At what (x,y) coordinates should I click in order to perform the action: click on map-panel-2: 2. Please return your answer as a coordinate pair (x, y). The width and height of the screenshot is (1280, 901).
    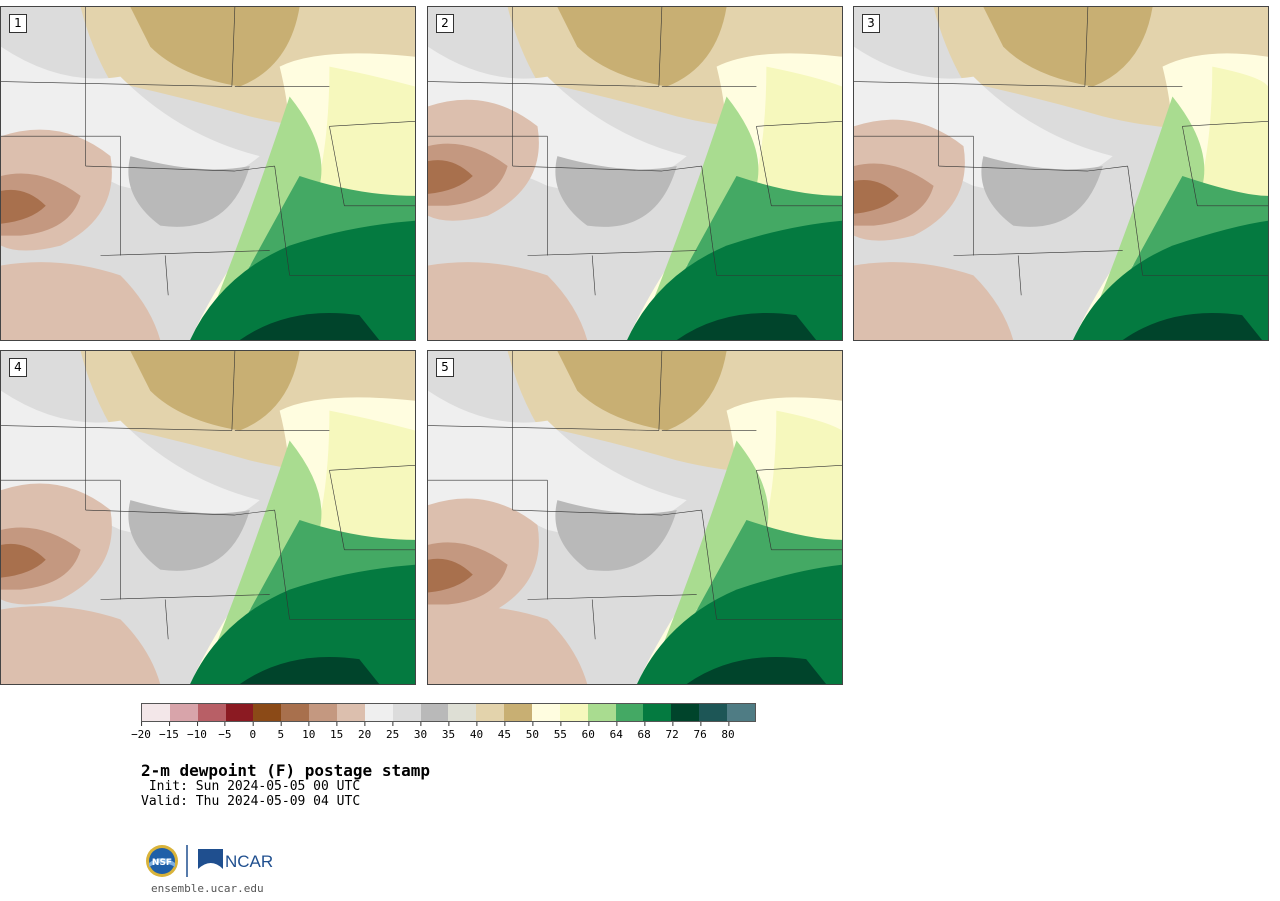
    Looking at the image, I should click on (635, 173).